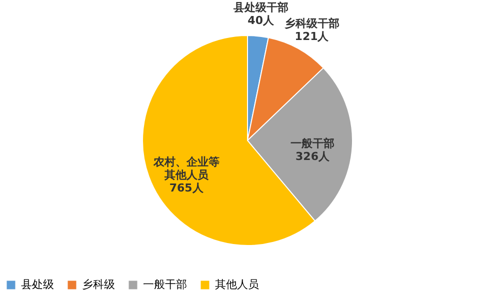 The image size is (495, 301). I want to click on data-label: 乡科级干部 121人, so click(312, 30).